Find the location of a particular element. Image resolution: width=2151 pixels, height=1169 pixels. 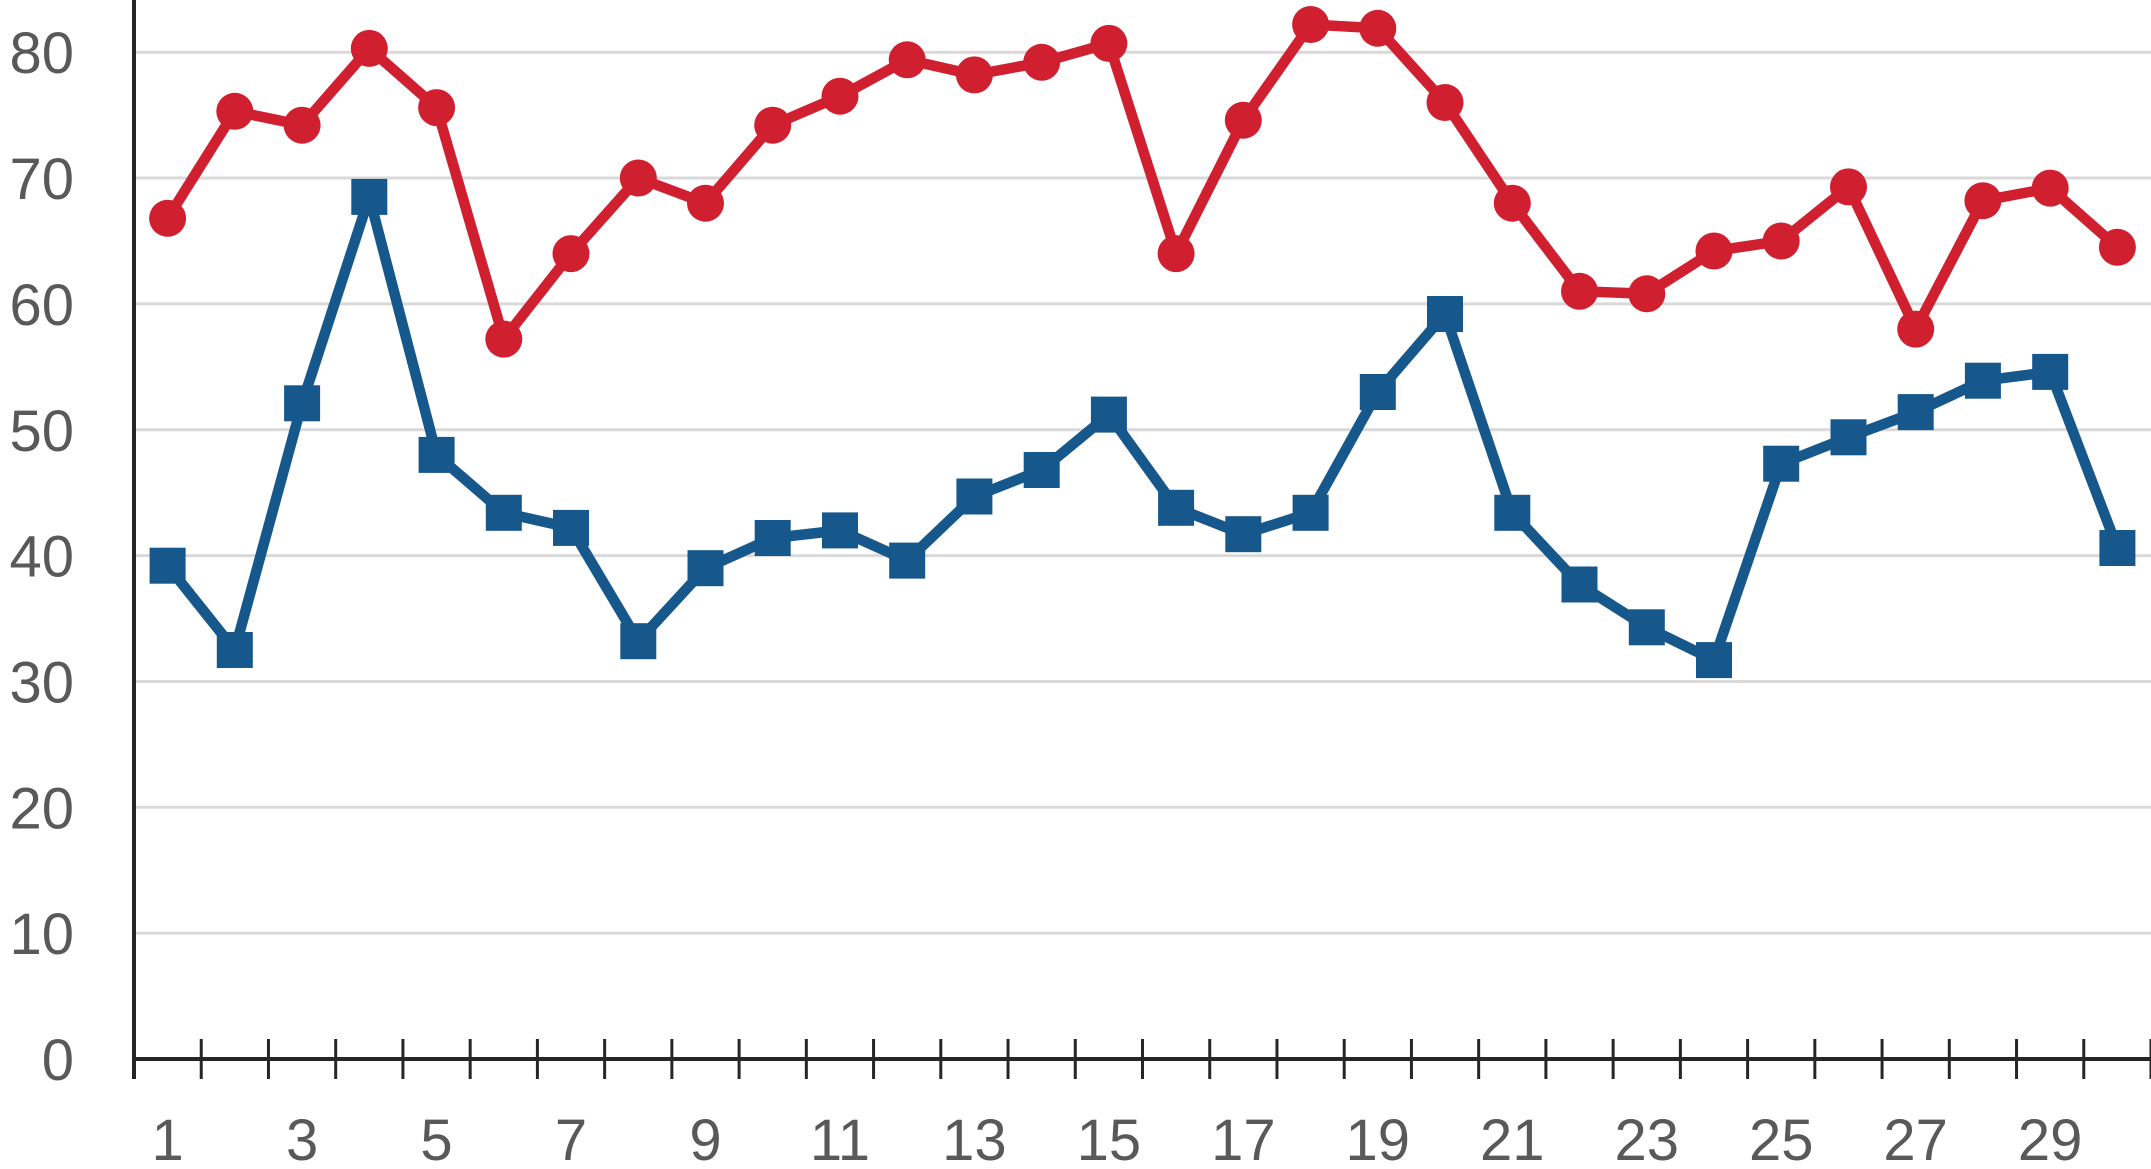

x-axis-tick-label: 13 is located at coordinates (974, 1138).